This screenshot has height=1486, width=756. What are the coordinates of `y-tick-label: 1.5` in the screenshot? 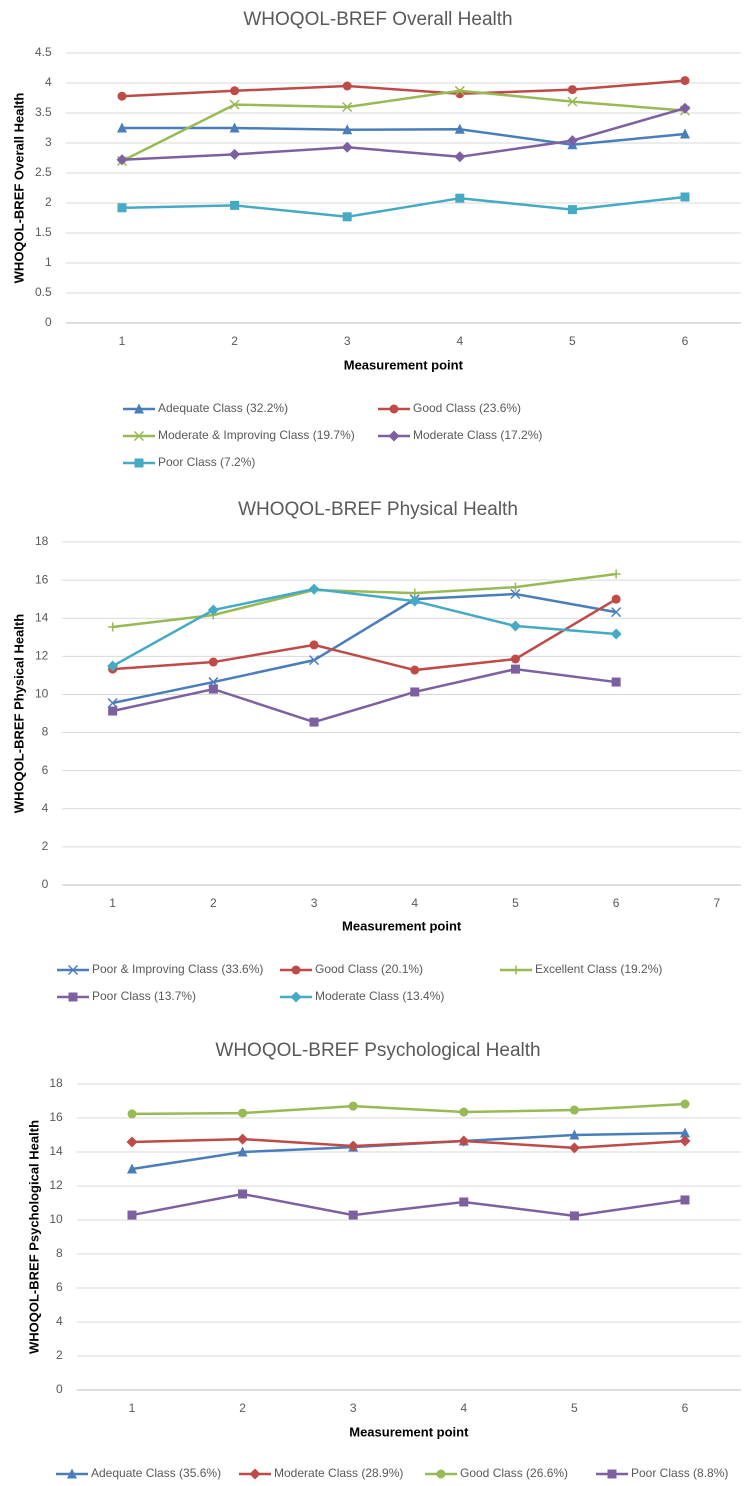 It's located at (43, 232).